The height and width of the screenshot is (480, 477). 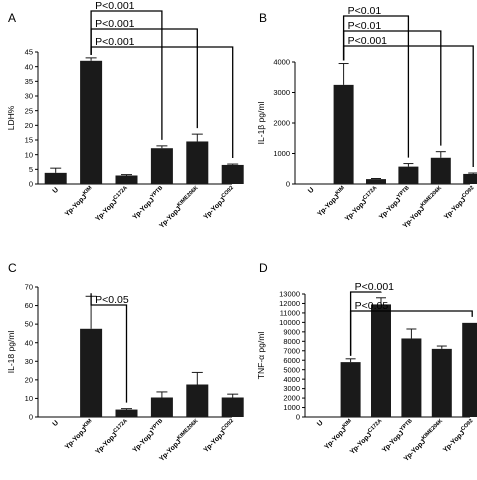 What do you see at coordinates (291, 388) in the screenshot?
I see `y-tick-label: 3000` at bounding box center [291, 388].